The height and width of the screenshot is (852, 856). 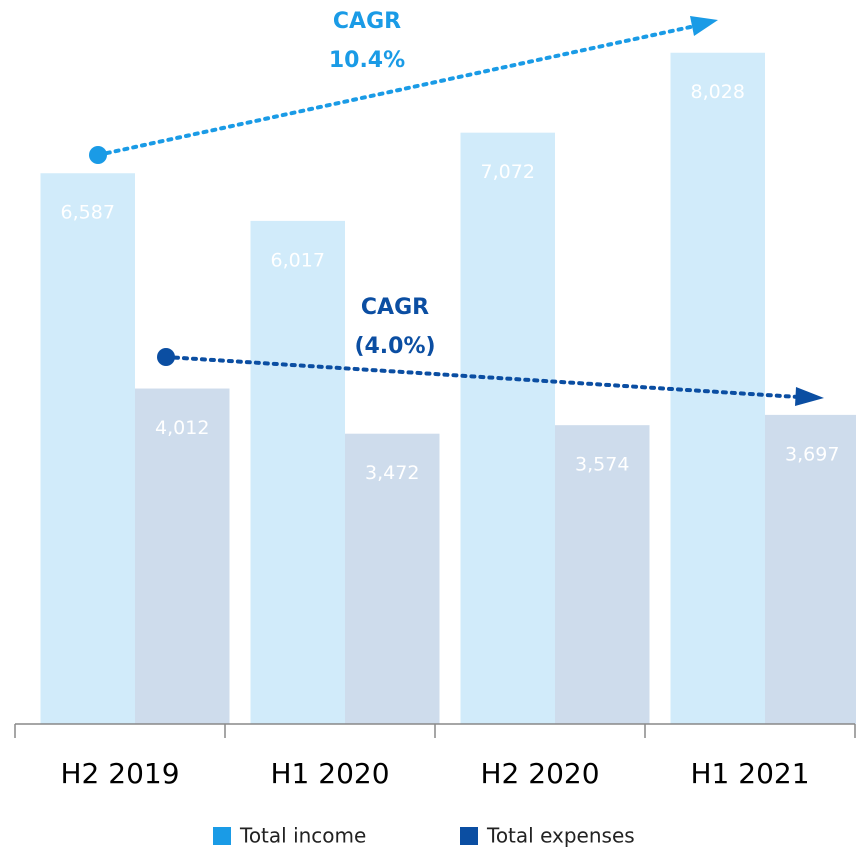 I want to click on value-label: 8,028, so click(x=718, y=92).